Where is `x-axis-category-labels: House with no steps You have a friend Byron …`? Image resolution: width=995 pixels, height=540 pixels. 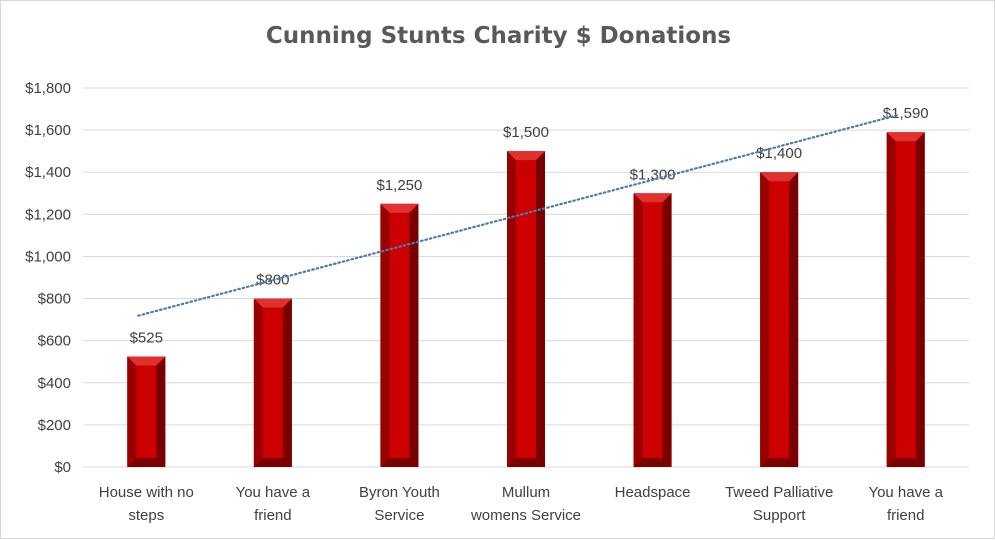
x-axis-category-labels: House with no steps You have a friend Byron … is located at coordinates (521, 504).